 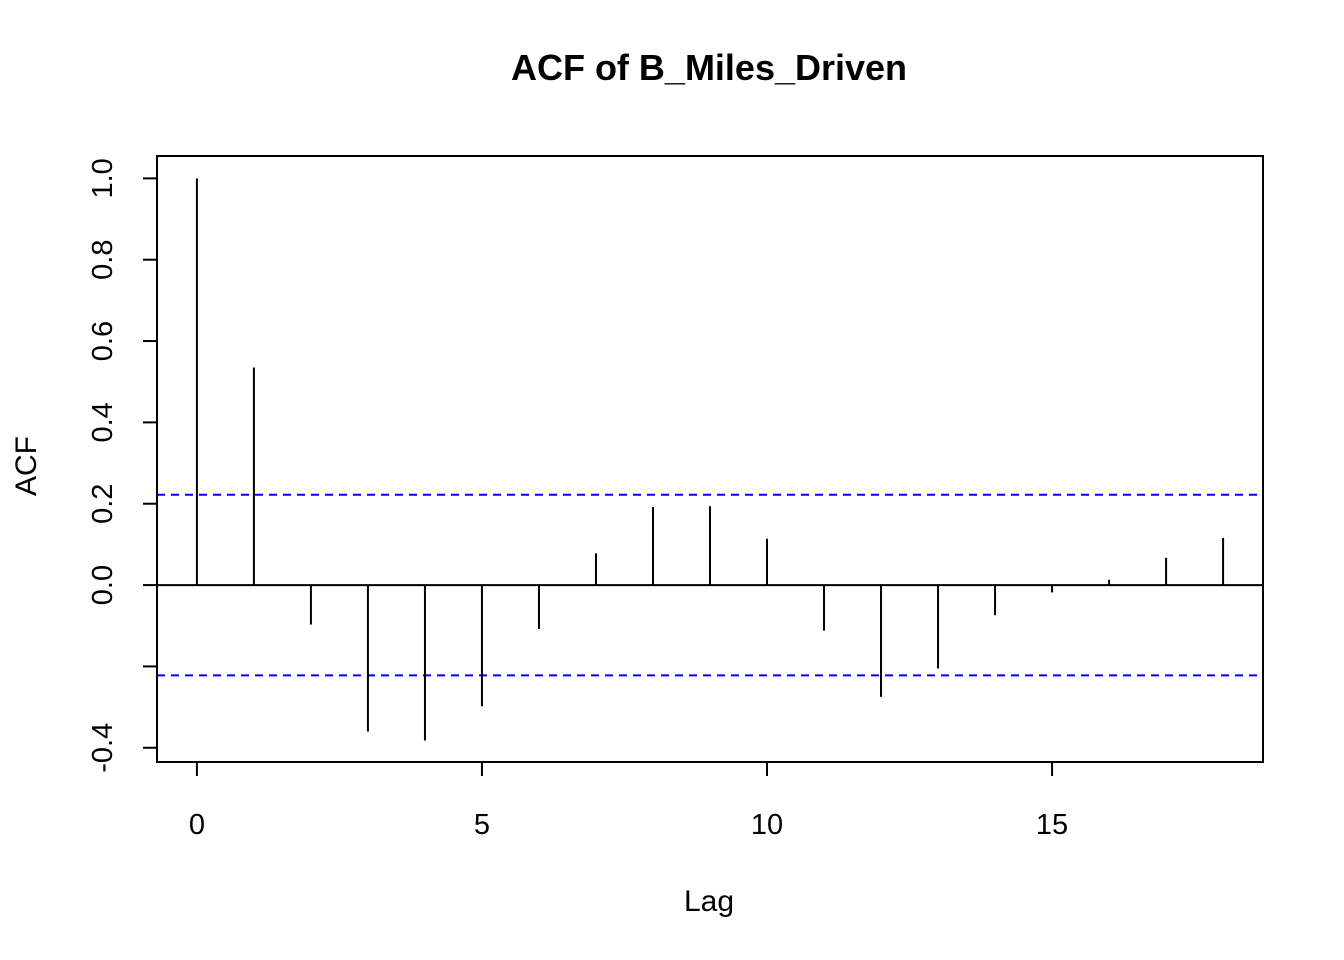 What do you see at coordinates (103, 260) in the screenshot?
I see `y-tick-label: 0.8` at bounding box center [103, 260].